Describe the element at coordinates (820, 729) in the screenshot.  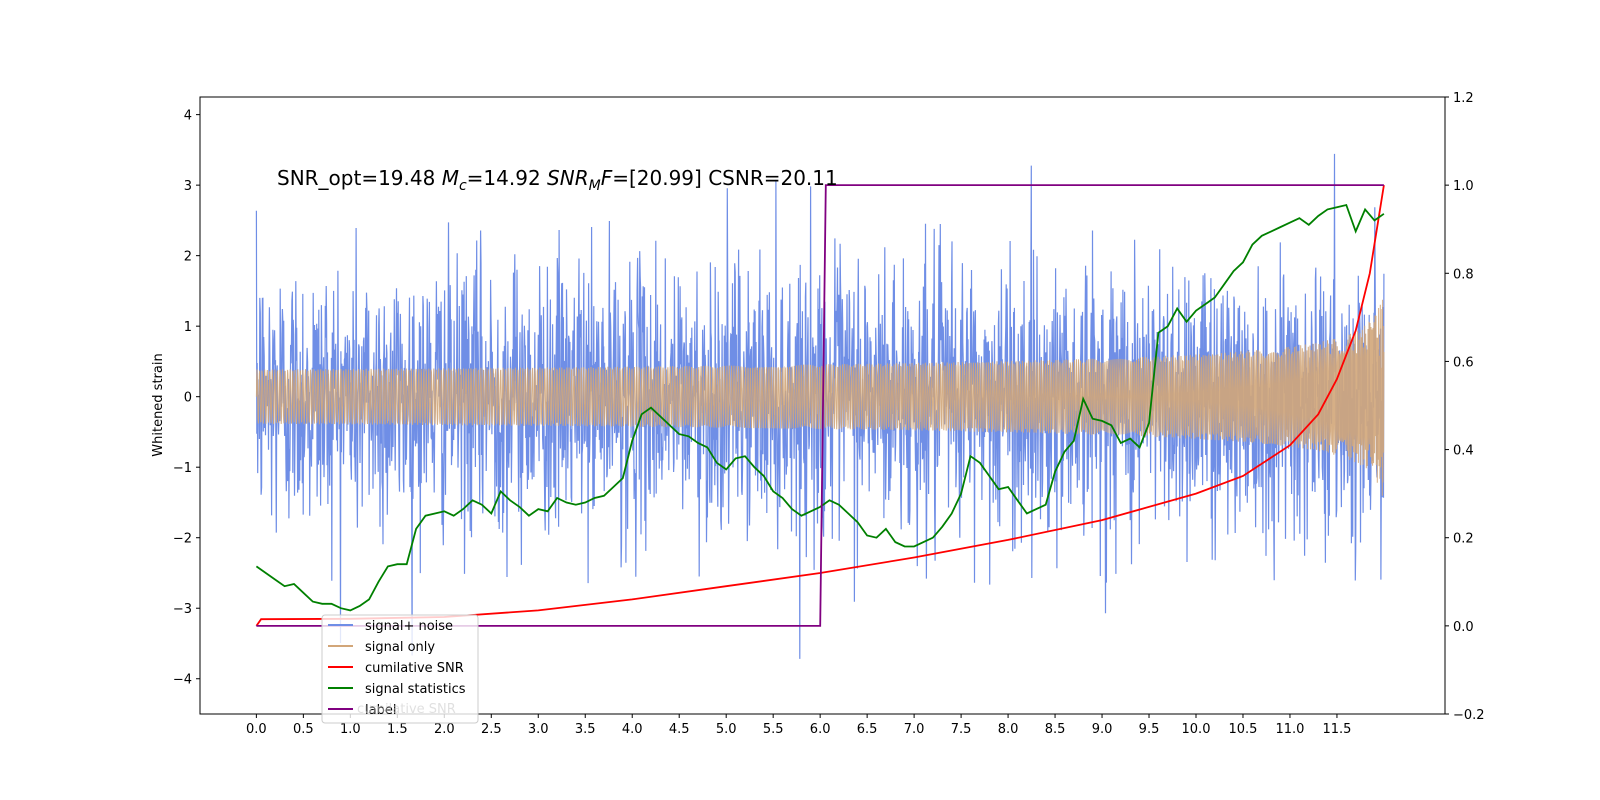
I see `x-tick-label: 6.0` at that location.